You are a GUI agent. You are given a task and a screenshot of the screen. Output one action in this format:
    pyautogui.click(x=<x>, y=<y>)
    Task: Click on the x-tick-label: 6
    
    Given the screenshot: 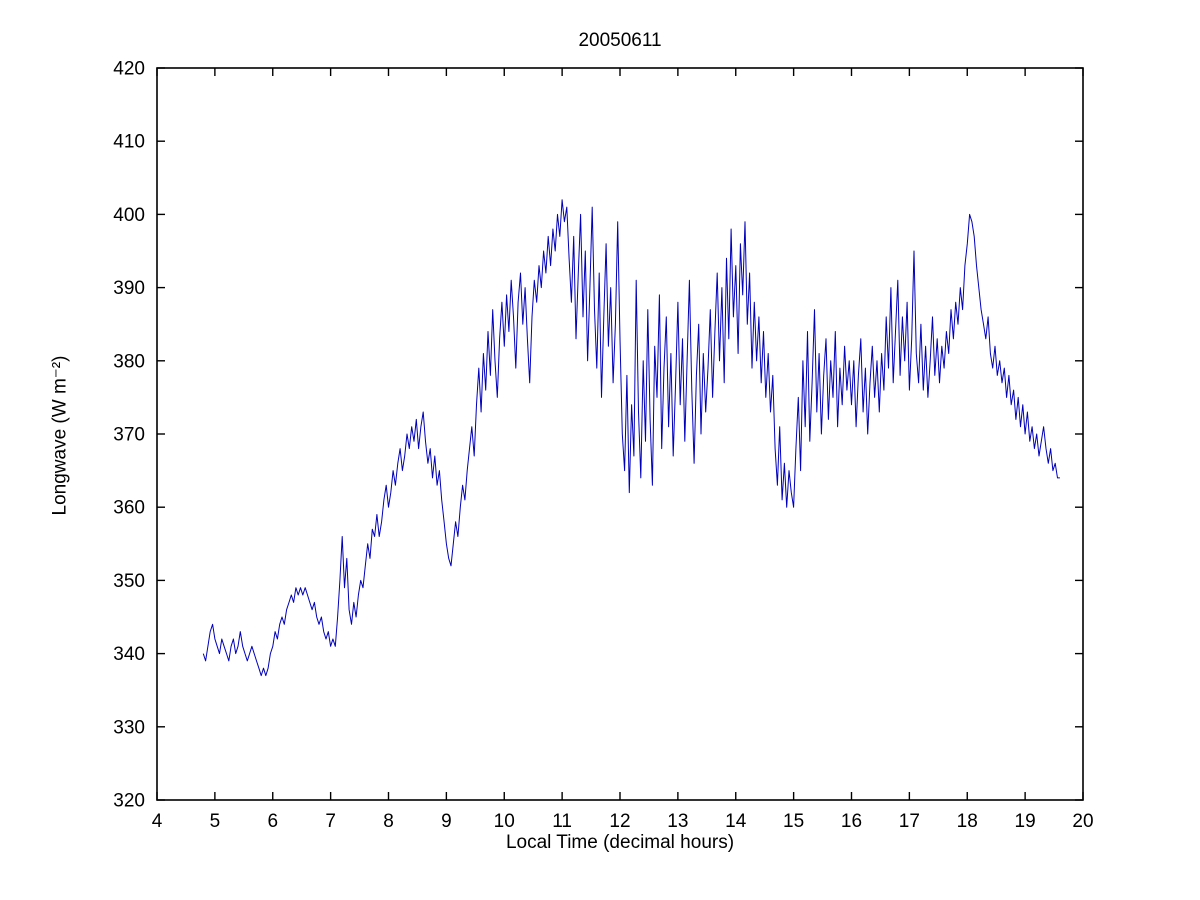 What is the action you would take?
    pyautogui.click(x=272, y=821)
    